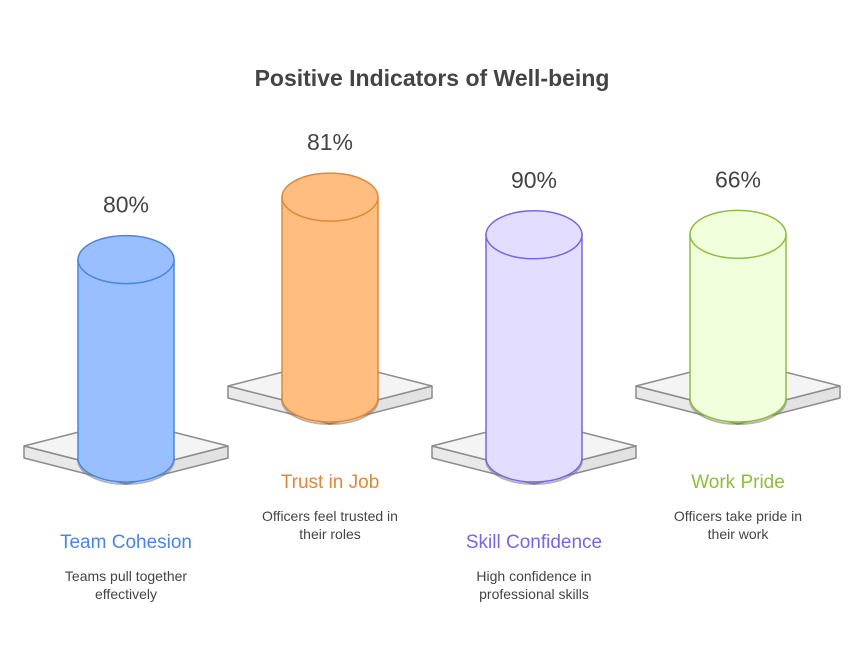 The height and width of the screenshot is (650, 864). I want to click on description-line: effectively, so click(126, 594).